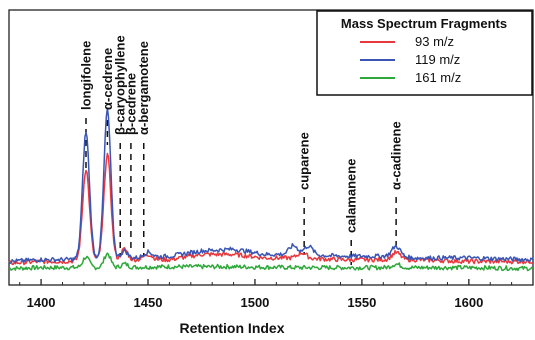 The image size is (535, 340). I want to click on peak-label: α-cedrene, so click(107, 79).